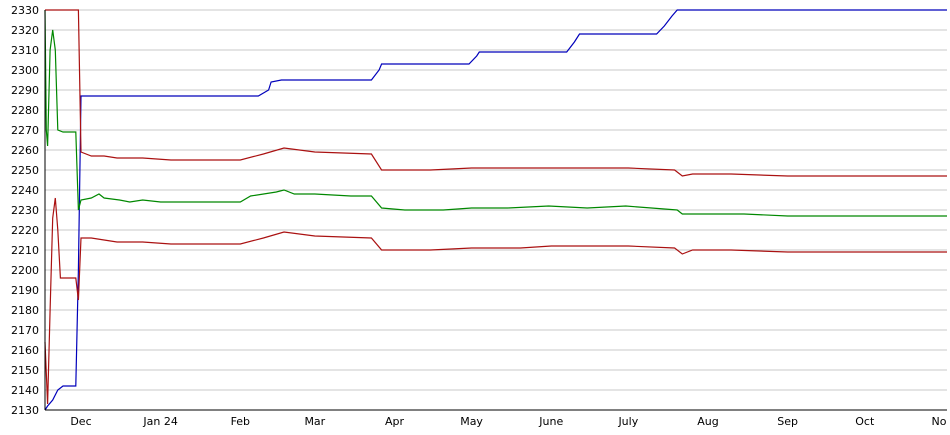 The image size is (950, 435). Describe the element at coordinates (25, 270) in the screenshot. I see `y-tick-label: 2200` at that location.